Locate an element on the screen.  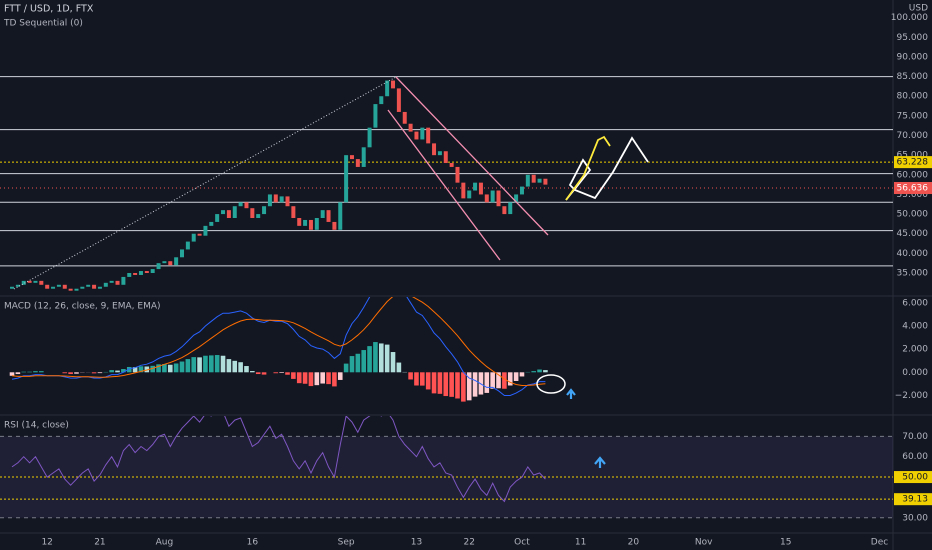
y-tick-label: 70.000 is located at coordinates (913, 136).